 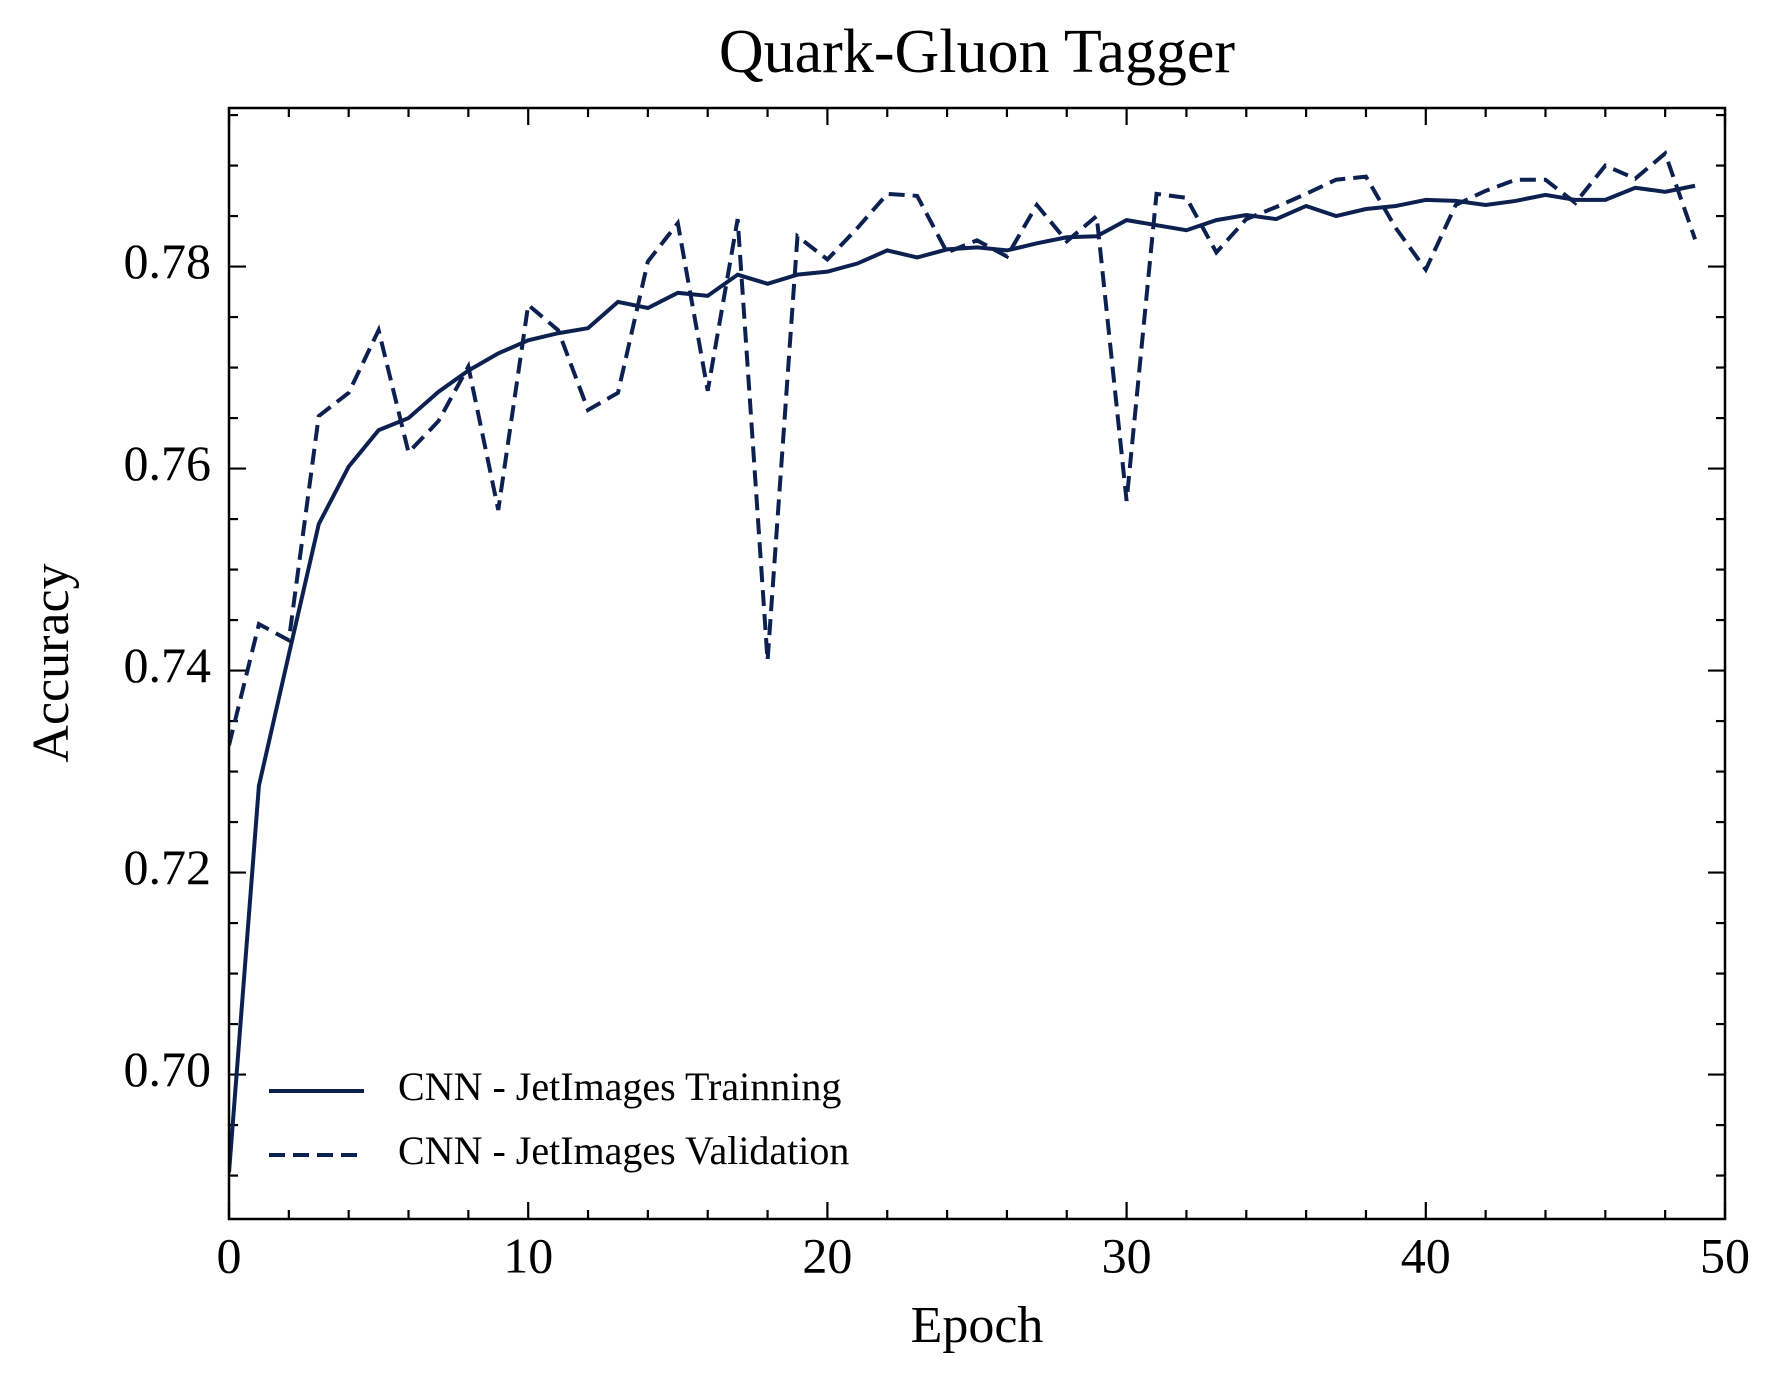 What do you see at coordinates (51, 662) in the screenshot?
I see `y-axis-label: Accuracy` at bounding box center [51, 662].